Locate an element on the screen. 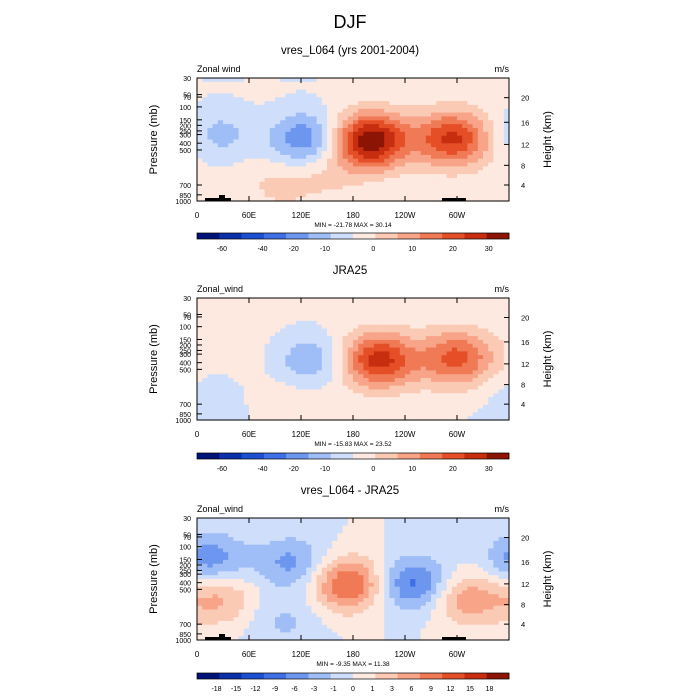  x-tick-label: 120W is located at coordinates (405, 215).